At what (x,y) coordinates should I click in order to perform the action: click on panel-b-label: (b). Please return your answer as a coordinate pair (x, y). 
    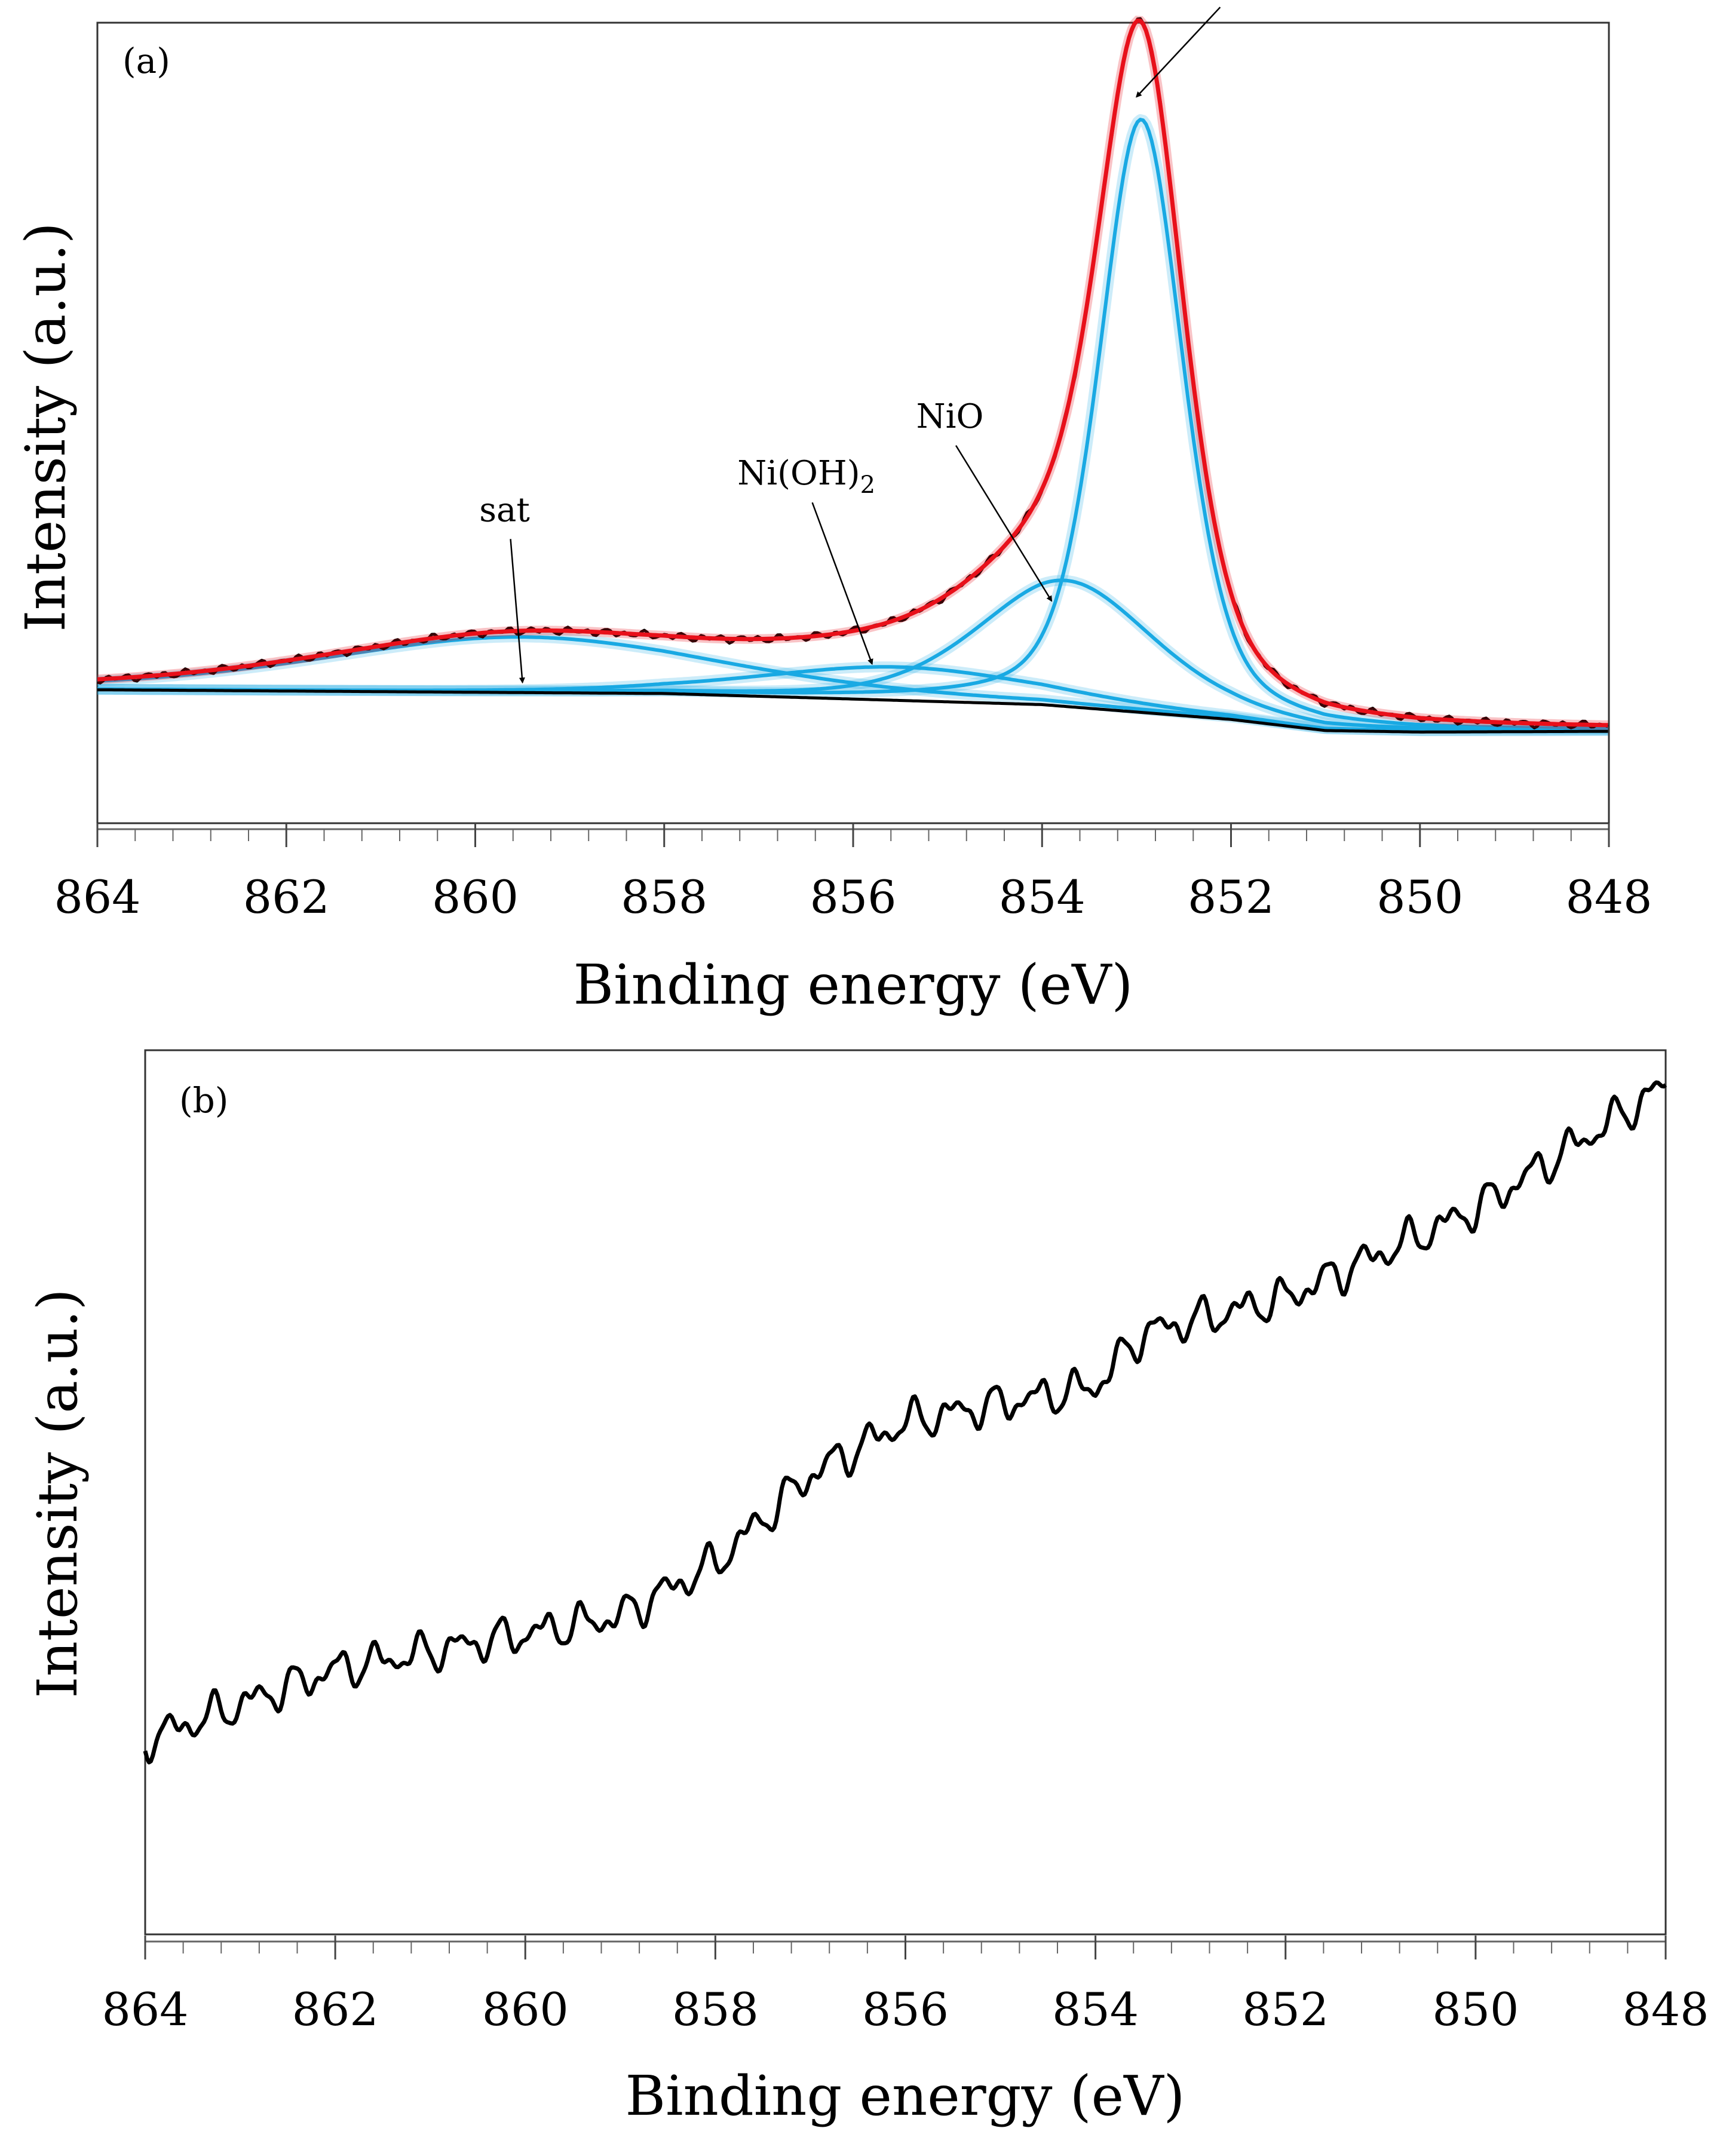
    Looking at the image, I should click on (203, 1100).